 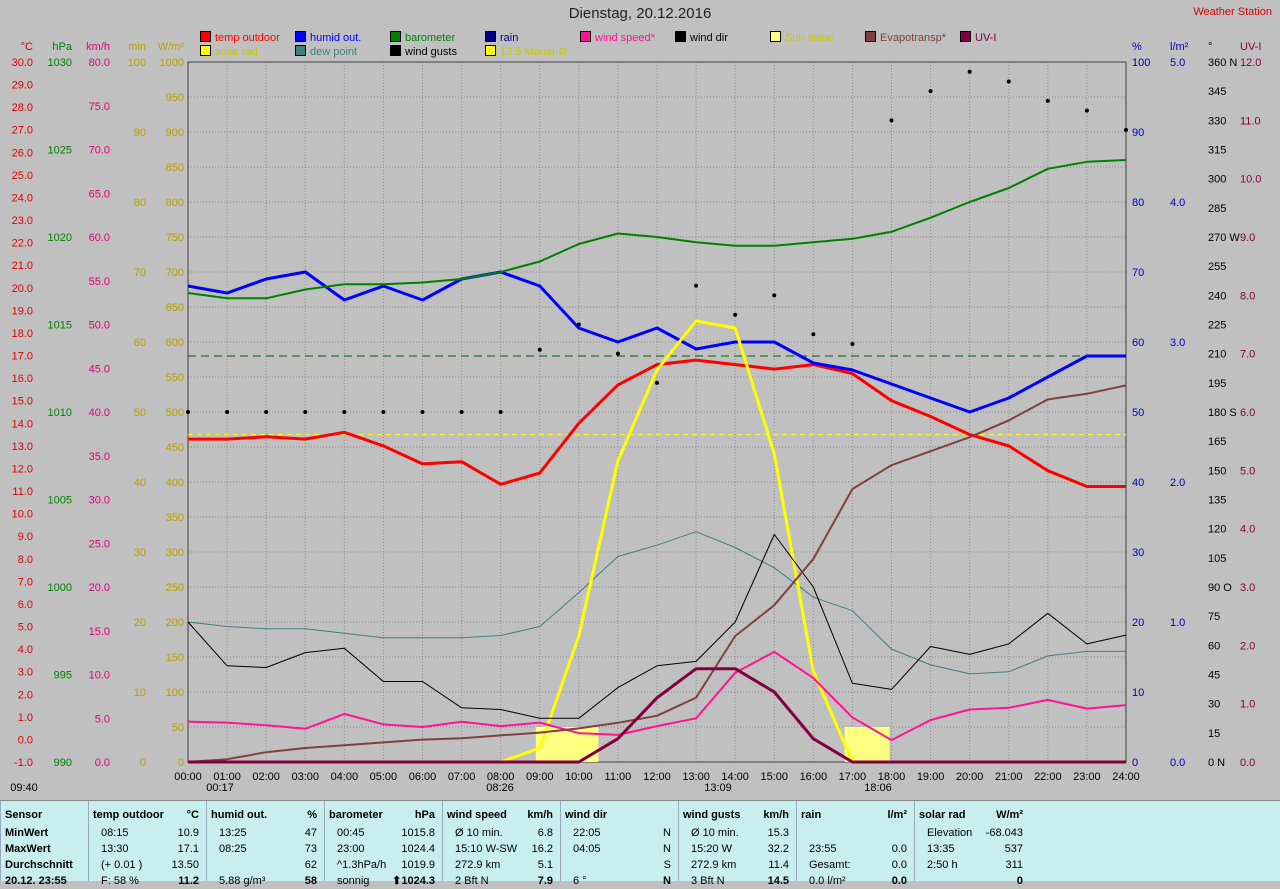 What do you see at coordinates (736, 865) in the screenshot?
I see `stats-row: 272.9 km 11.4` at bounding box center [736, 865].